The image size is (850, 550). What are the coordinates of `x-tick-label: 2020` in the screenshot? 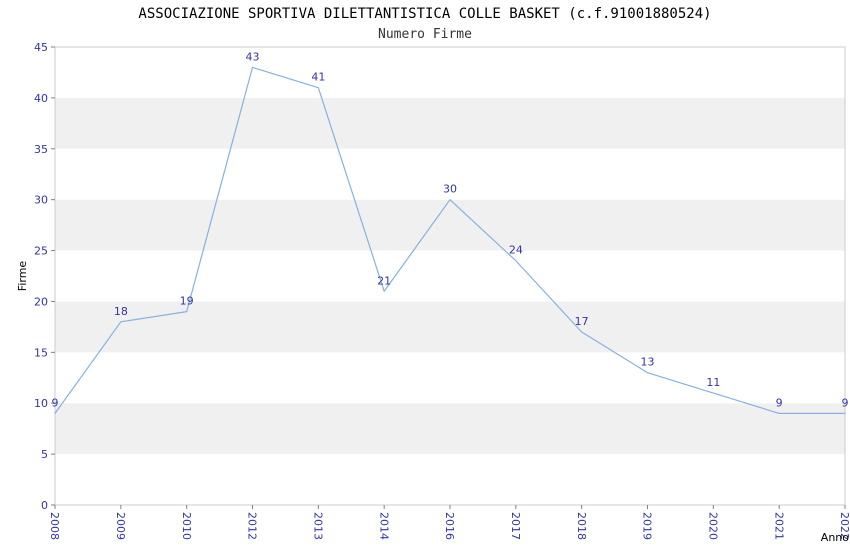 It's located at (712, 526).